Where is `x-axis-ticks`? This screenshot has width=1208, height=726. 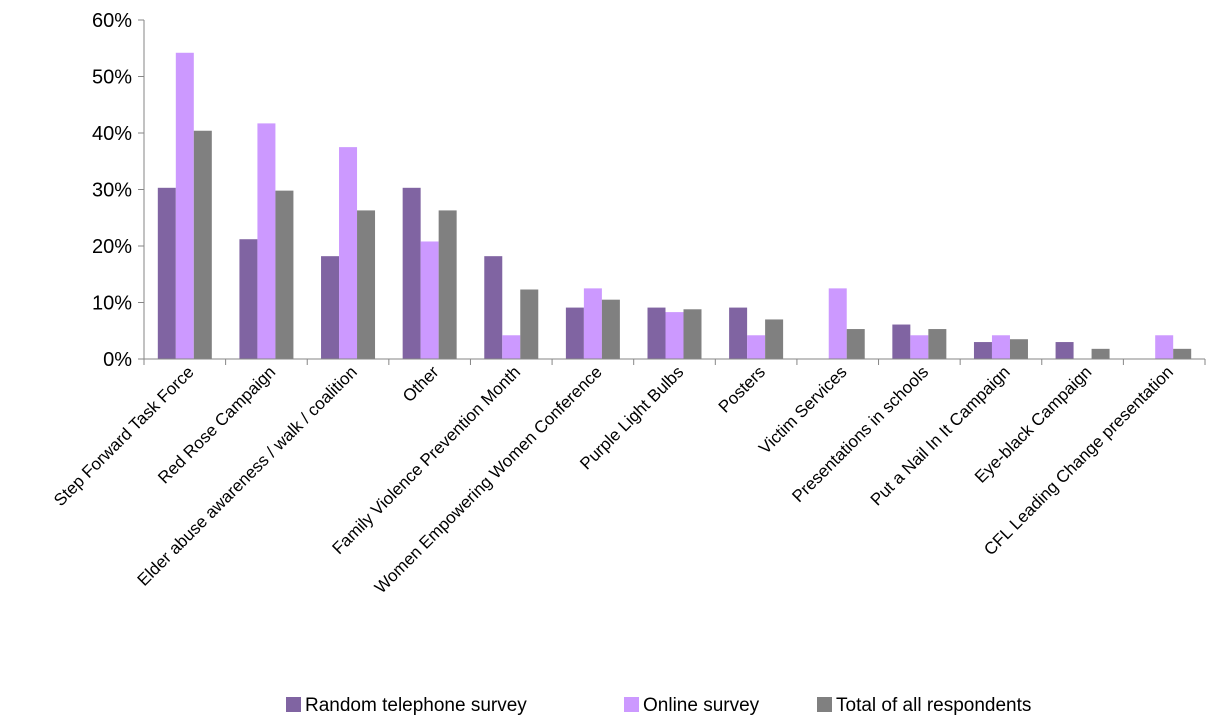 x-axis-ticks is located at coordinates (674, 362).